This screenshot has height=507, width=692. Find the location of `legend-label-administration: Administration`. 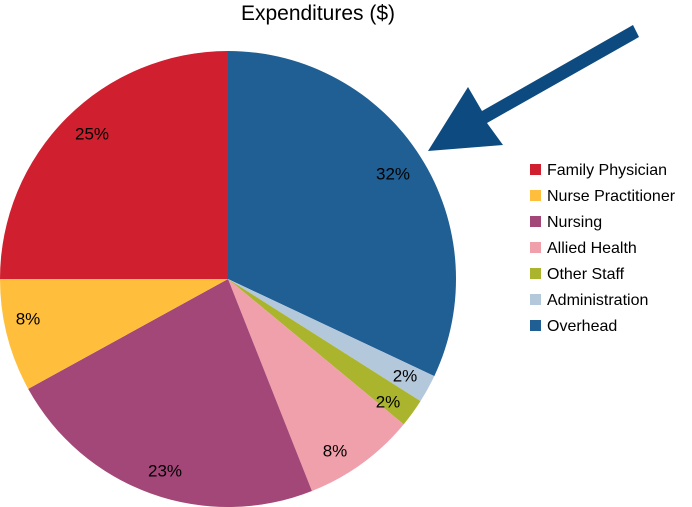

legend-label-administration: Administration is located at coordinates (597, 300).